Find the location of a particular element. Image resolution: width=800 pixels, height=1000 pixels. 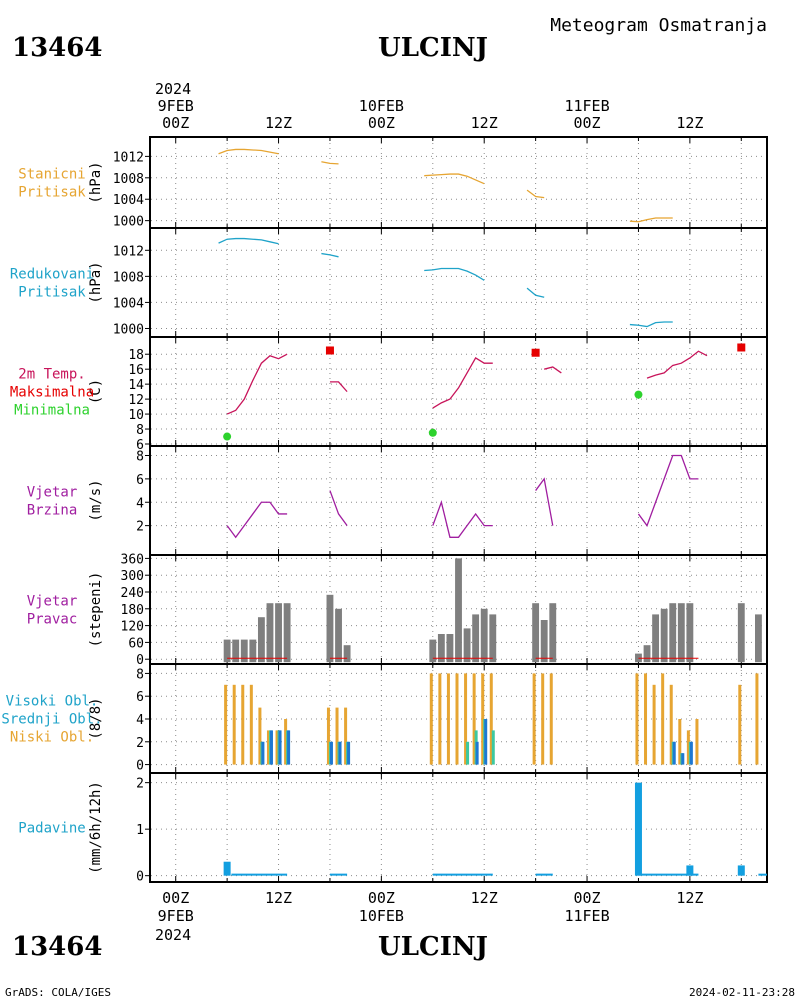

panel-label: Srednji Obl. is located at coordinates (51, 720).